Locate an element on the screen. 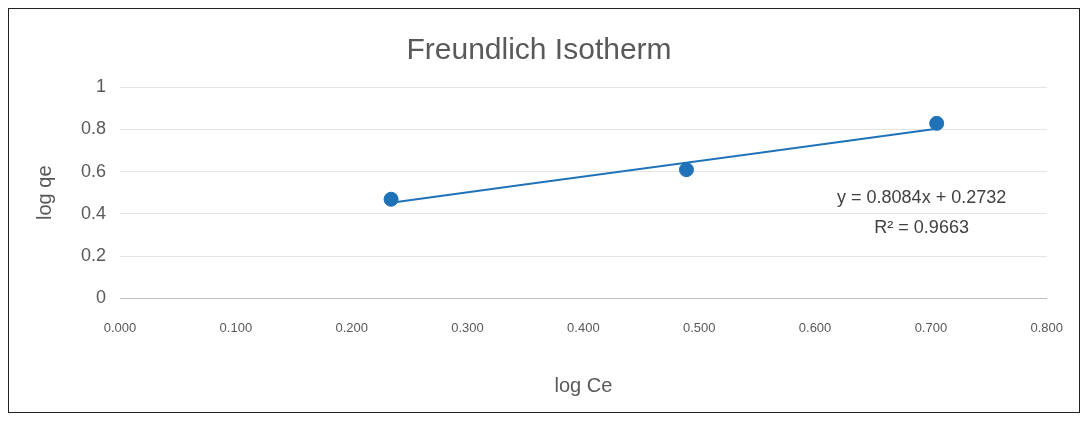  x-tick-label: 0.000 is located at coordinates (120, 327).